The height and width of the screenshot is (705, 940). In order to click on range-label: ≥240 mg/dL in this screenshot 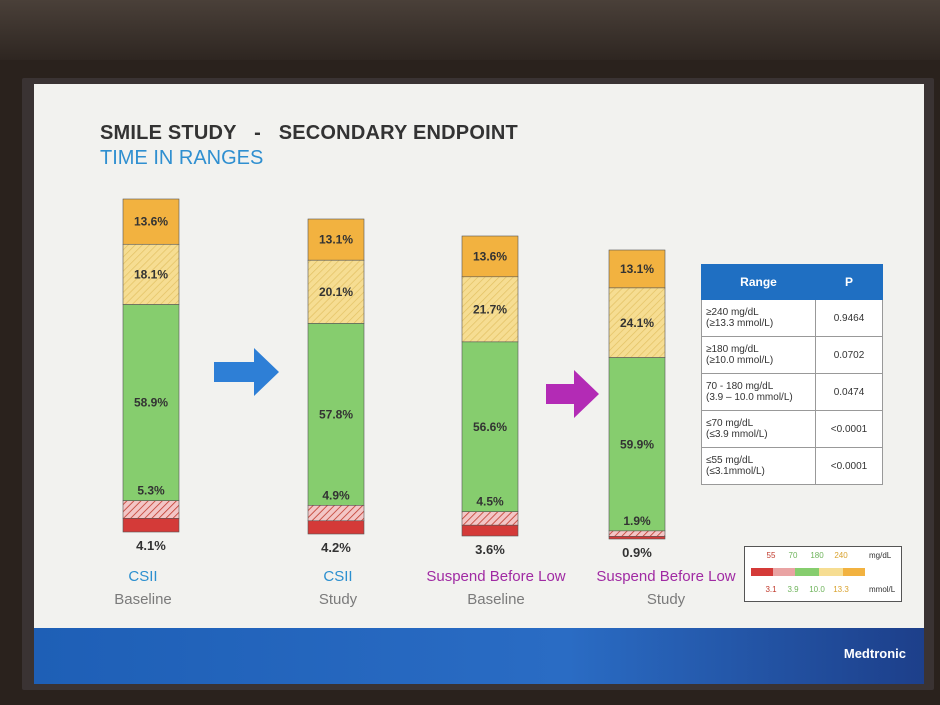, I will do `click(732, 312)`.